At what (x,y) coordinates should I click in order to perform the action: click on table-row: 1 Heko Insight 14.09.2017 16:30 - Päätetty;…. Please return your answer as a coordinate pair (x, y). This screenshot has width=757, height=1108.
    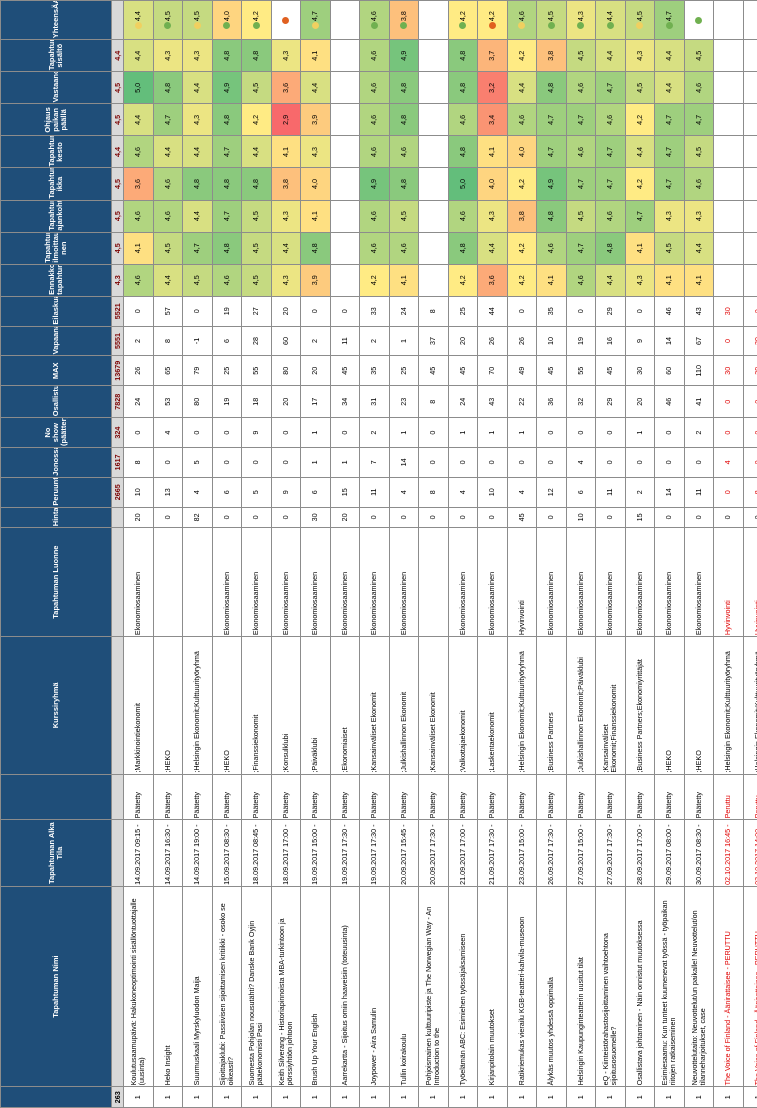
    Looking at the image, I should click on (168, 554).